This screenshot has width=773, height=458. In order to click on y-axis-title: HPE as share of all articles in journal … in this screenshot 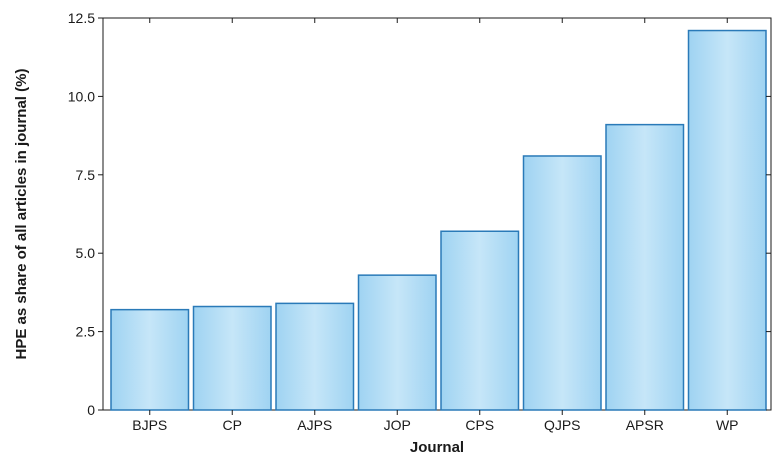, I will do `click(21, 214)`.